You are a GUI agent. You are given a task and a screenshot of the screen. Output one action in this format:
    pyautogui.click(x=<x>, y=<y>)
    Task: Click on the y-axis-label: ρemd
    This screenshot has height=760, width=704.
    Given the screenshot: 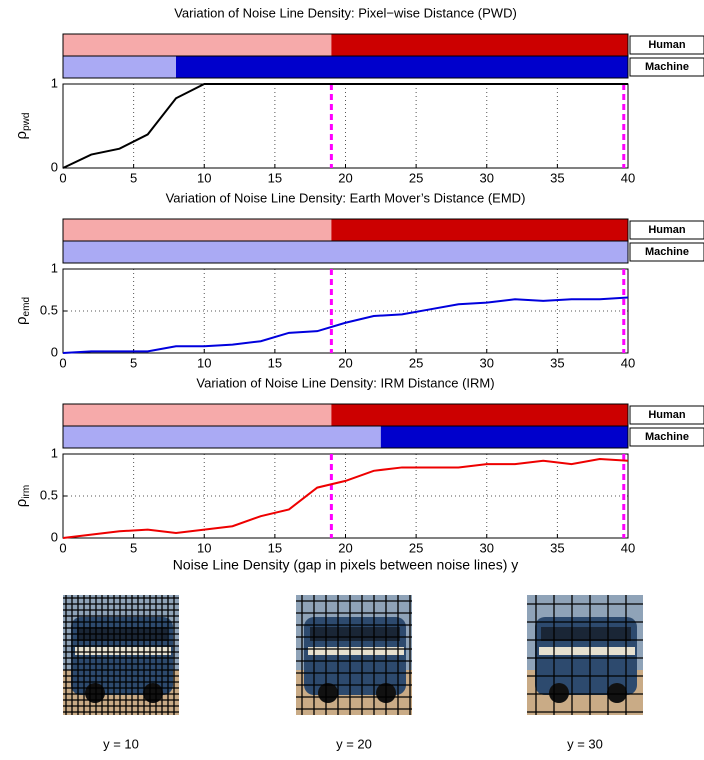 What is the action you would take?
    pyautogui.click(x=22, y=311)
    